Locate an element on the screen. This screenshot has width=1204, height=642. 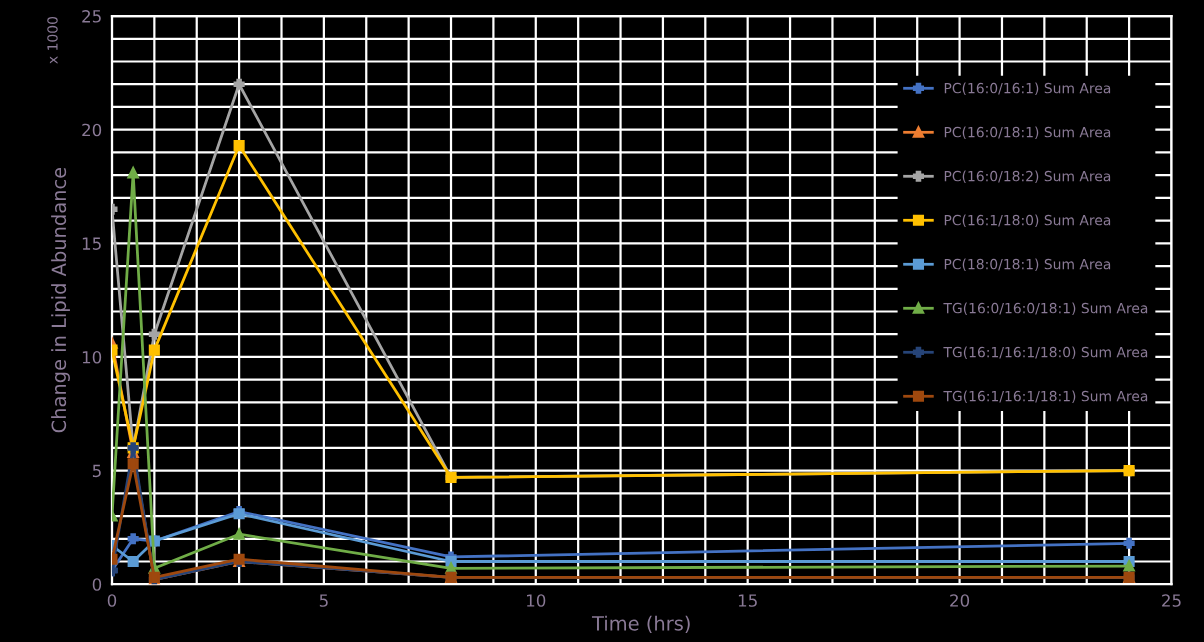
x-tick-label: 20 is located at coordinates (960, 600).